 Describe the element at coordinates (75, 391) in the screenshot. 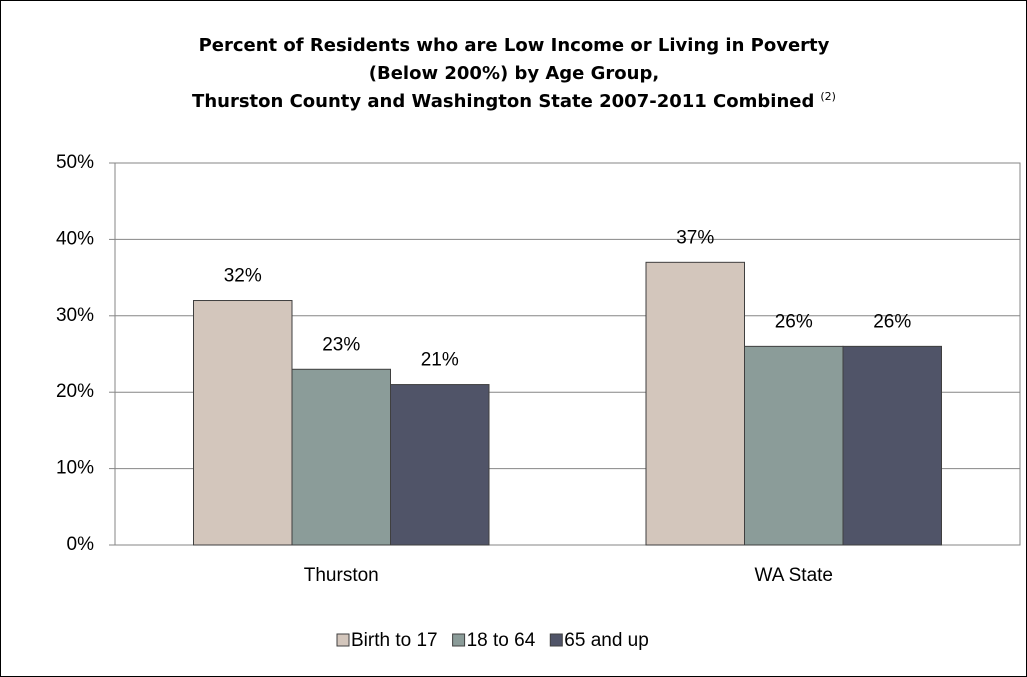

I see `y-tick-label: 20%` at that location.